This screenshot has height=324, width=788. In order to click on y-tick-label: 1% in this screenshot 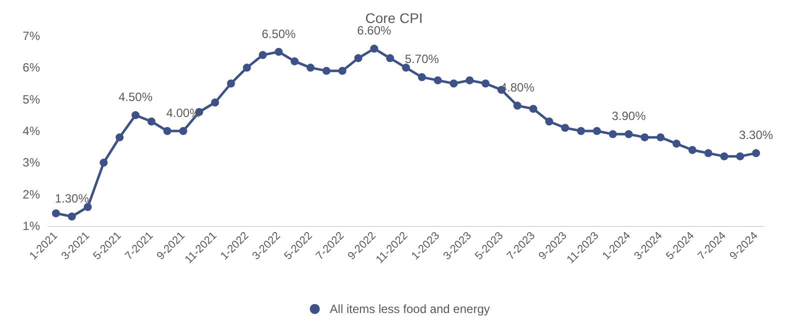, I will do `click(31, 226)`.